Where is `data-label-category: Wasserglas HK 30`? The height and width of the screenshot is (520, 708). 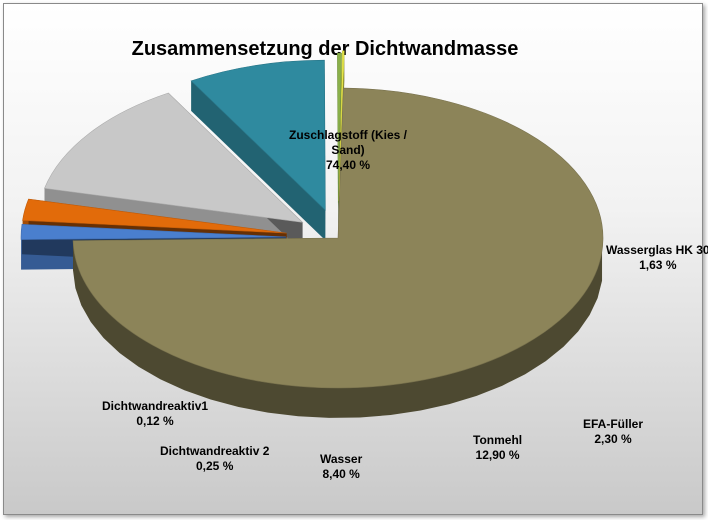
data-label-category: Wasserglas HK 30 is located at coordinates (657, 250).